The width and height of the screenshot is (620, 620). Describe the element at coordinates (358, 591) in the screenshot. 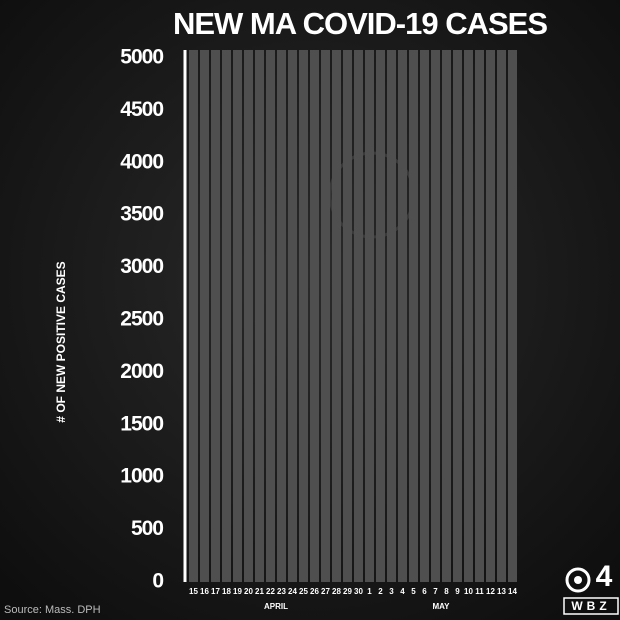

I see `x-tick-label: 30` at that location.